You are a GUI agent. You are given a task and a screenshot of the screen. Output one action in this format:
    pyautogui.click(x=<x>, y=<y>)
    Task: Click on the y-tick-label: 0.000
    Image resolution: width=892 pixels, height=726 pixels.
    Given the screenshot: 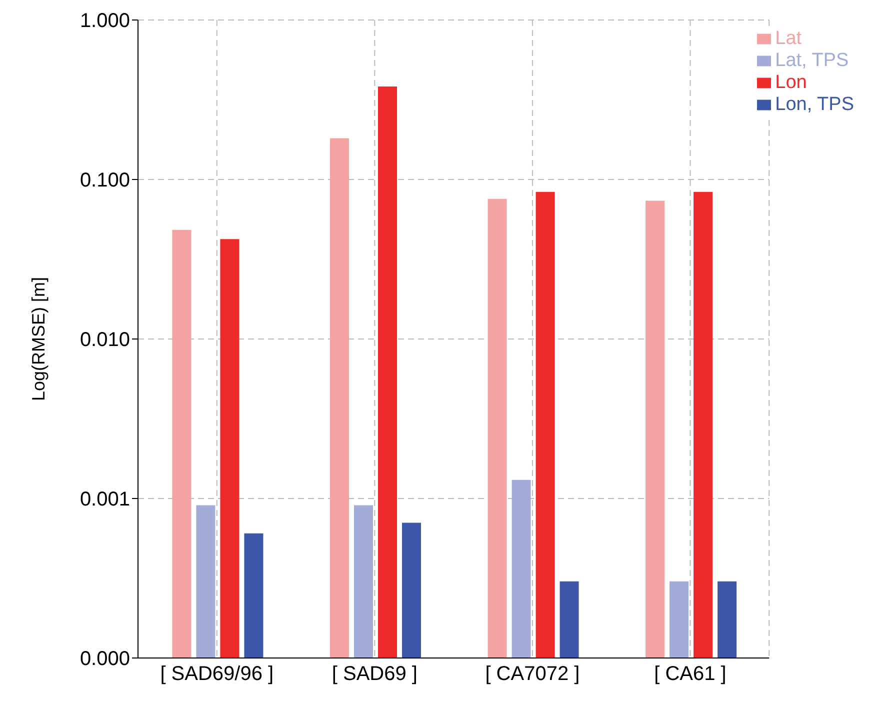 What is the action you would take?
    pyautogui.click(x=105, y=659)
    